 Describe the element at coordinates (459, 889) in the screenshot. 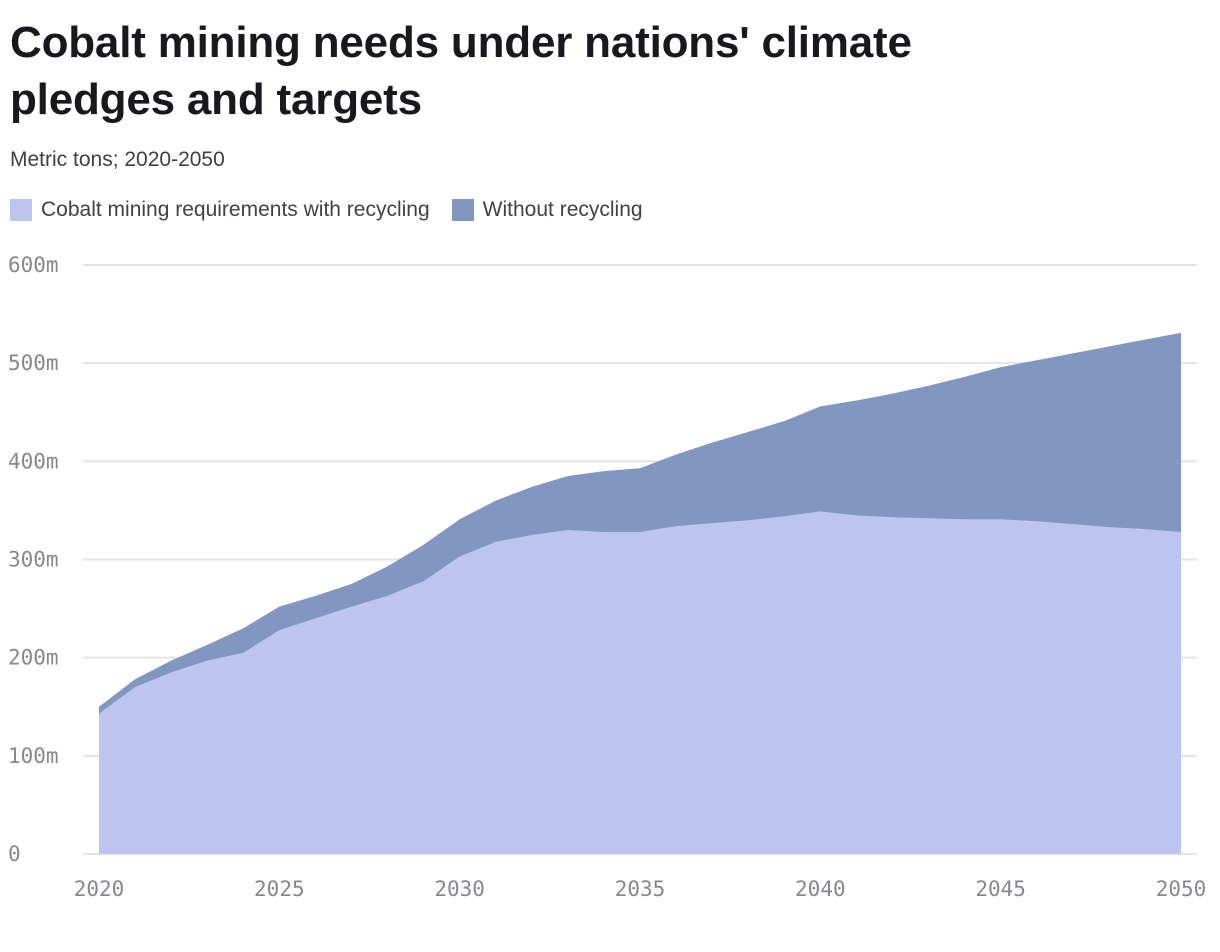

I see `x-axis-tick-label: 2030` at that location.